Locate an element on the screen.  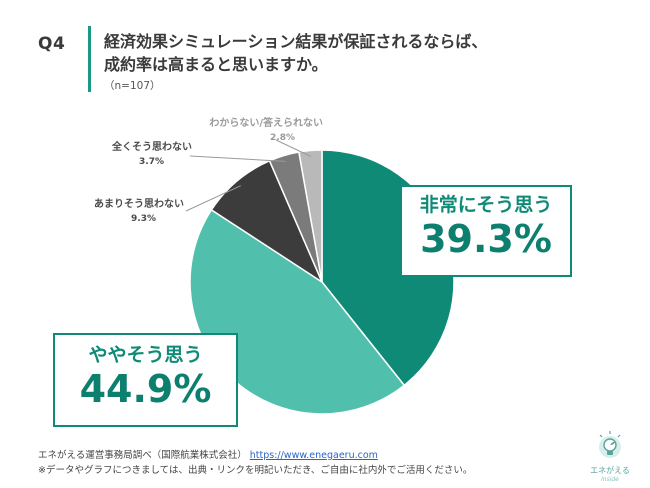
slice-label-not-really: あまりそう思わない 9.3% is located at coordinates (127, 212).